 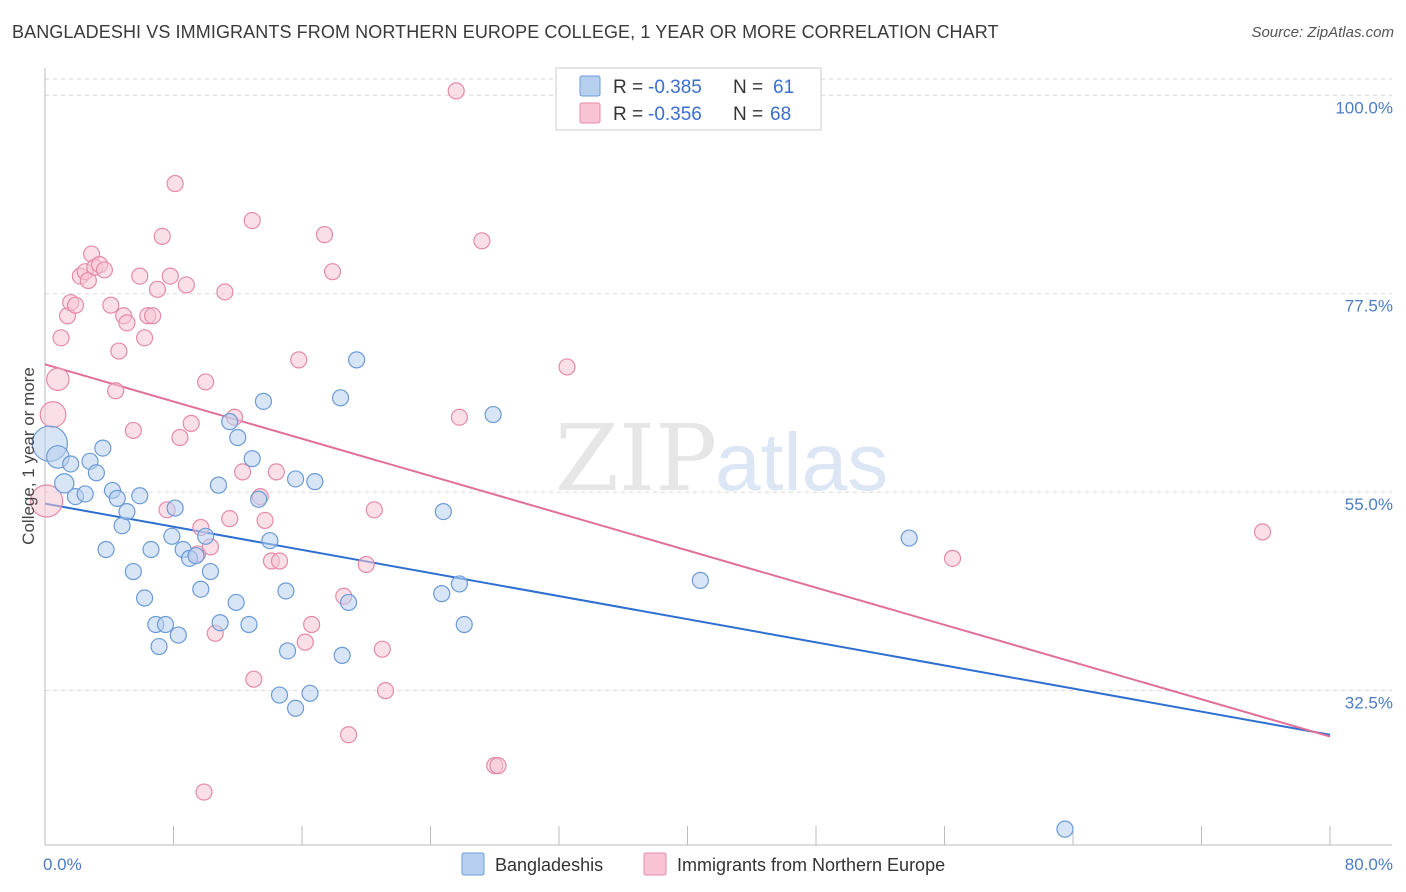 What do you see at coordinates (628, 114) in the screenshot?
I see `legend-r-label-2: R =` at bounding box center [628, 114].